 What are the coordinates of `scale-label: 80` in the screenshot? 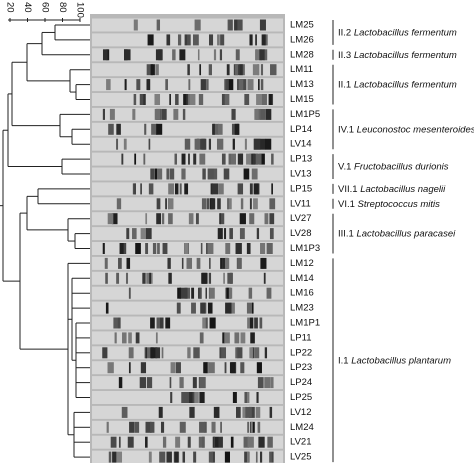 It's located at (62, 7).